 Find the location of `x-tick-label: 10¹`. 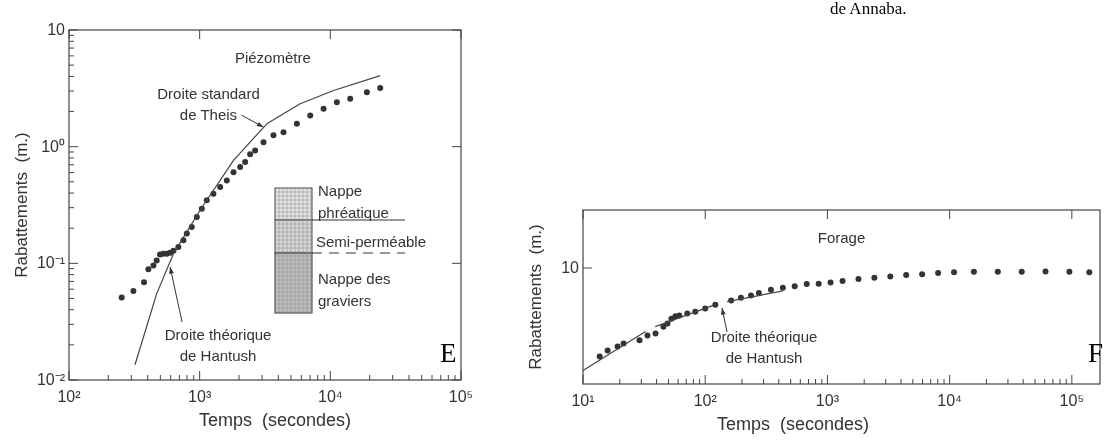

x-tick-label: 10¹ is located at coordinates (583, 400).